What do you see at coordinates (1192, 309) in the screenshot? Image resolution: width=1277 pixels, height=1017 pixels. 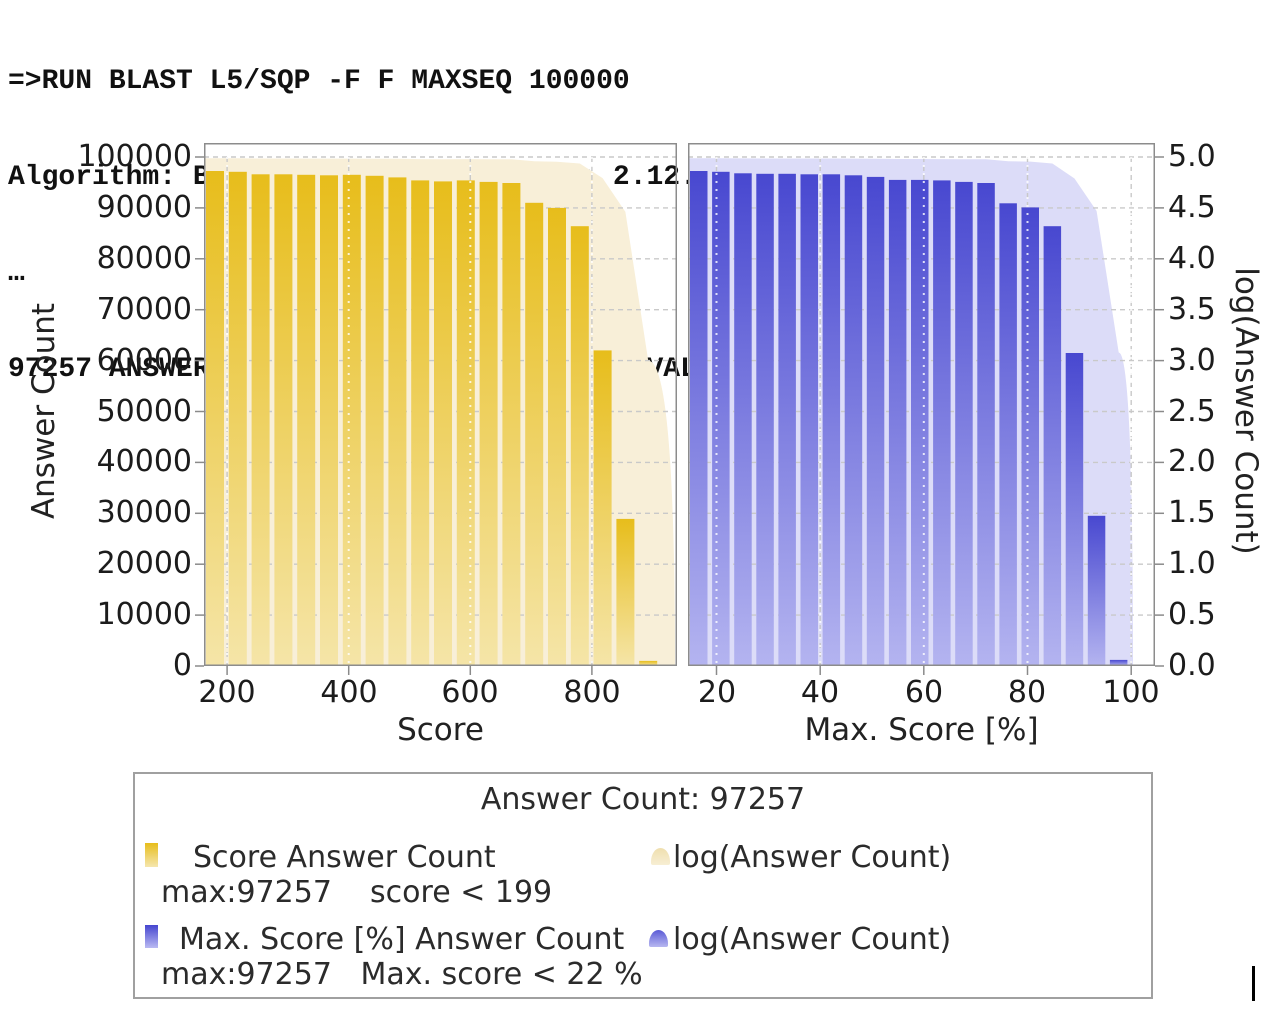 I see `y2-tick-label: 3.5` at bounding box center [1192, 309].